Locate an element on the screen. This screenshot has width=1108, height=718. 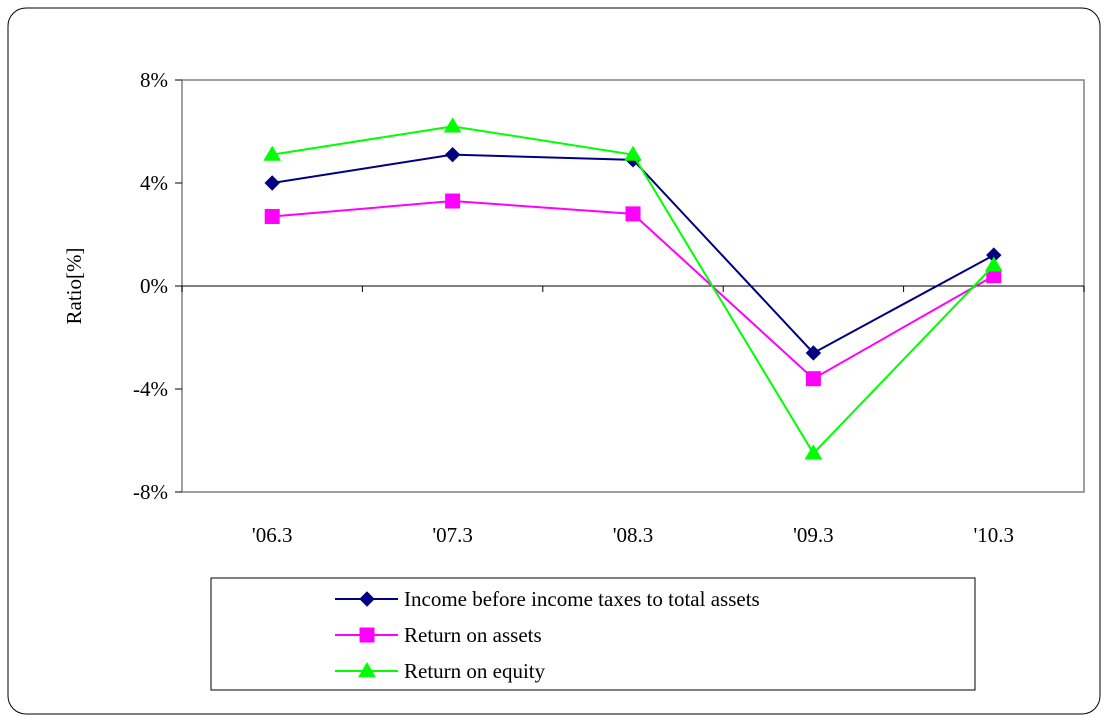
x-tick-label: '08.3 is located at coordinates (633, 535).